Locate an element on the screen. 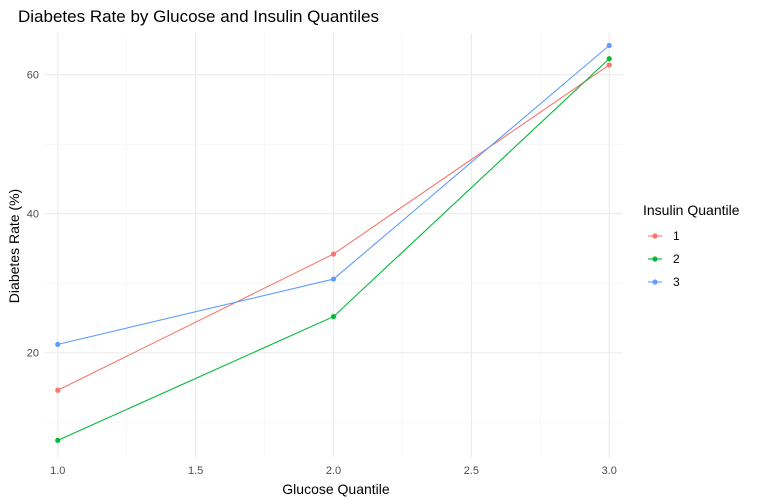 This screenshot has width=759, height=504. legend-item: 1 is located at coordinates (664, 236).